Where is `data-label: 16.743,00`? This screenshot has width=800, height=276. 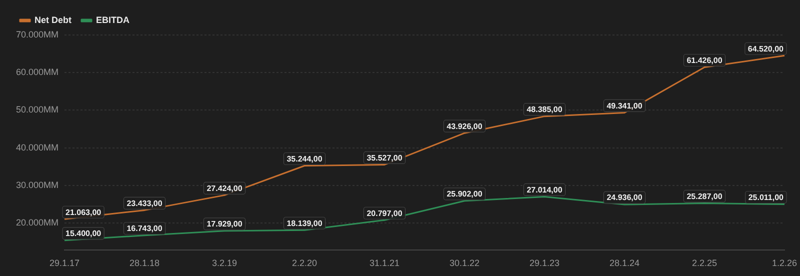 data-label: 16.743,00 is located at coordinates (144, 229).